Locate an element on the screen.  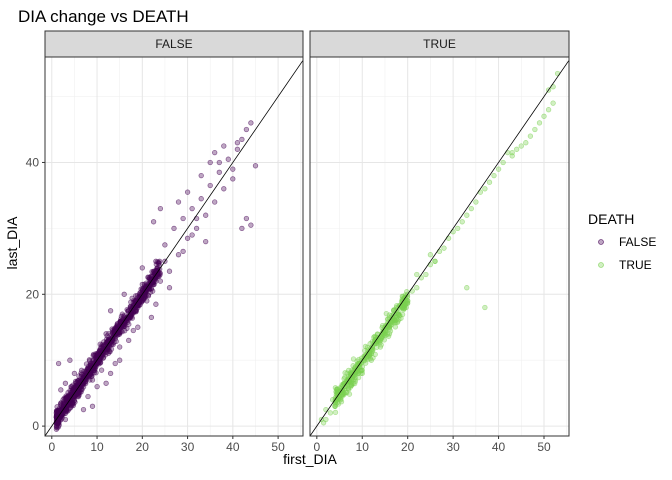
legend: DEATH FALSE TRUE is located at coordinates (622, 241).